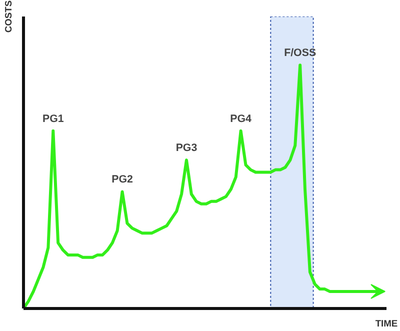 Image resolution: width=400 pixels, height=331 pixels. Describe the element at coordinates (241, 118) in the screenshot. I see `annotation: PG4` at that location.